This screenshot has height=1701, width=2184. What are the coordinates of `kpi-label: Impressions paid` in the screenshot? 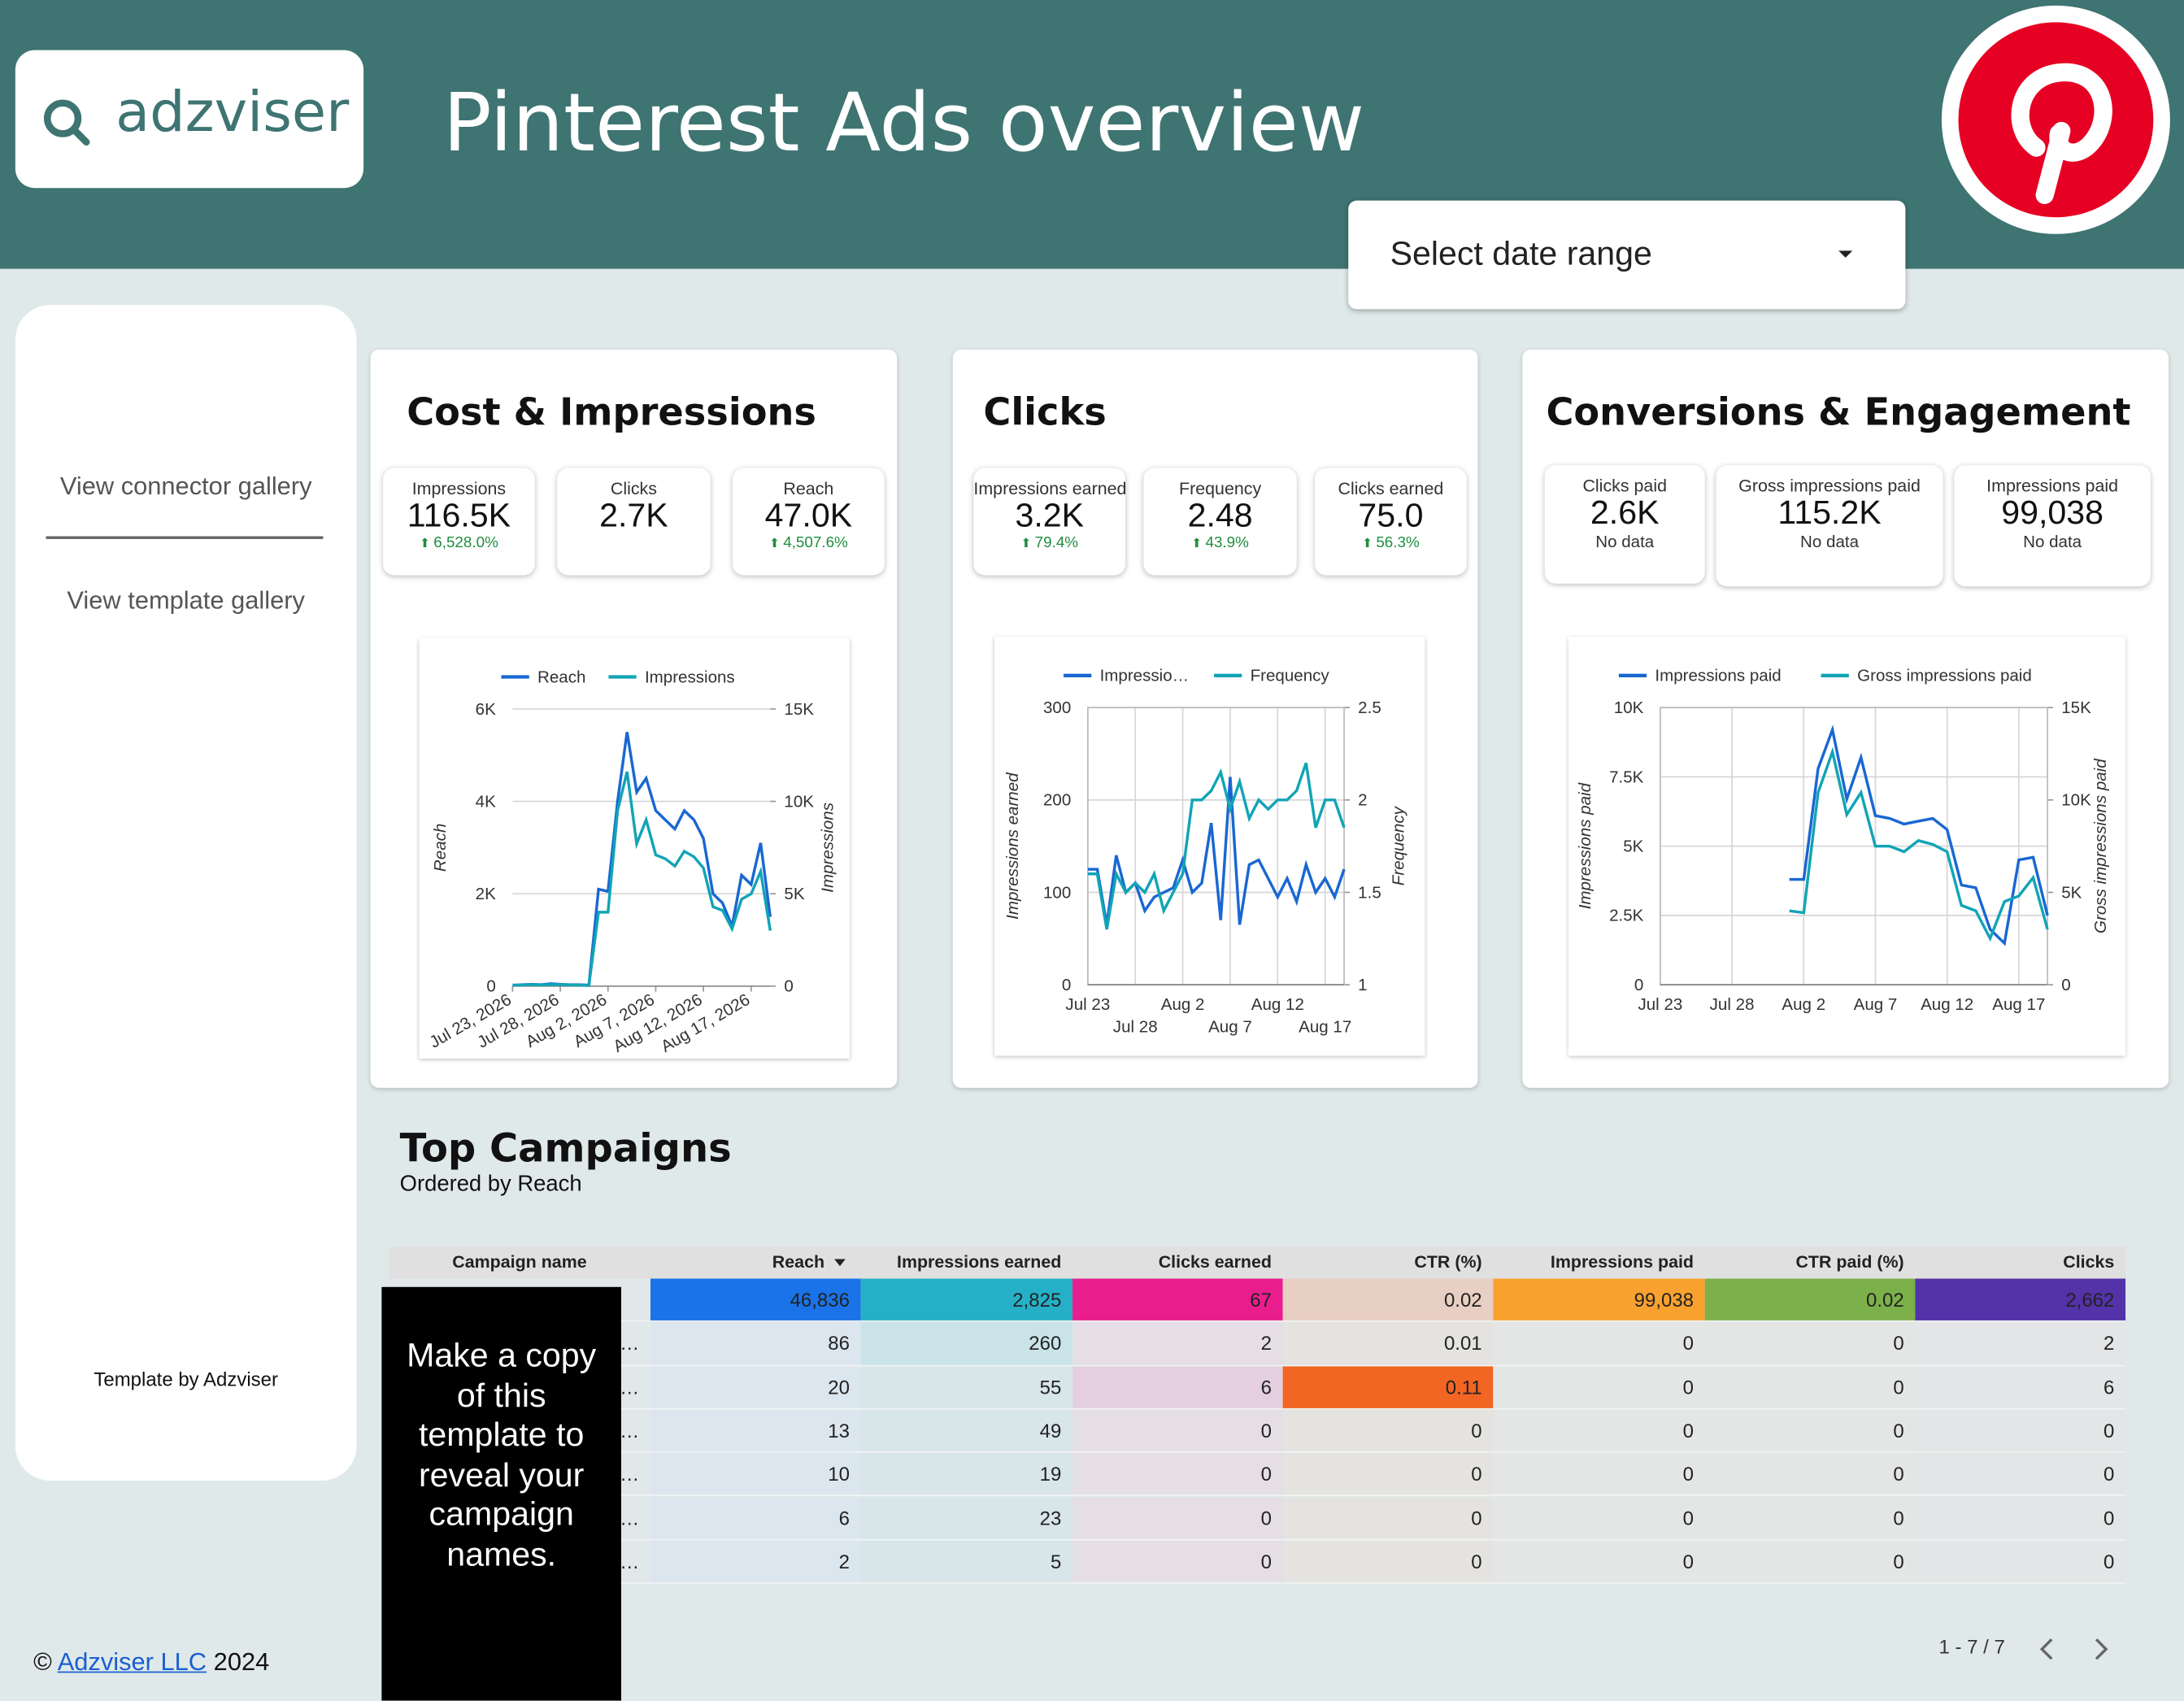 It's located at (2052, 486).